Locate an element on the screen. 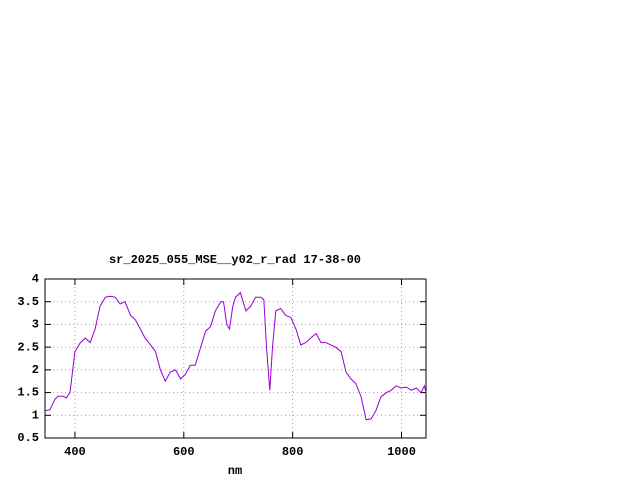  y-tick-label: 2.5 is located at coordinates (28, 347).